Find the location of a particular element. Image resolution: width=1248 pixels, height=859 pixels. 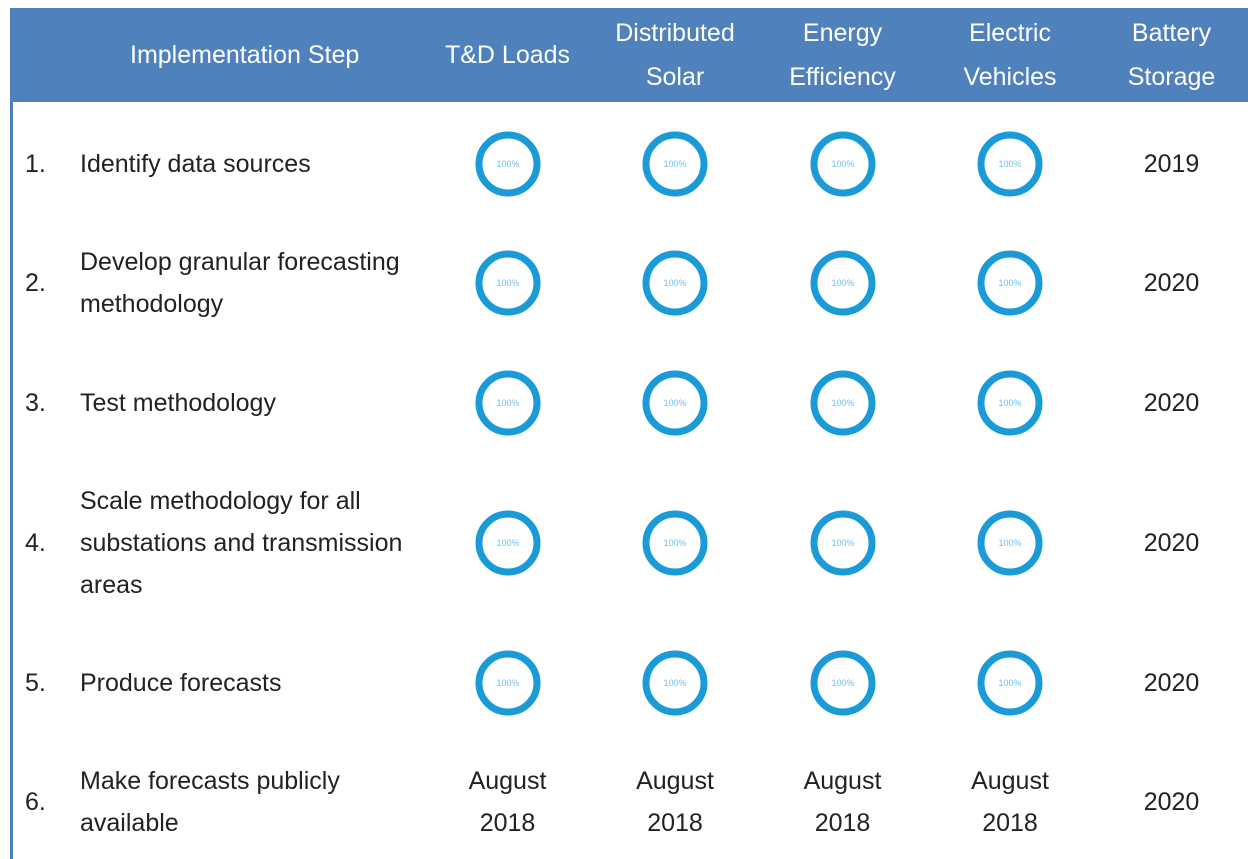

table-row: 3. Test methodology 100% 100% 100% 100% 2020 is located at coordinates (630, 402).